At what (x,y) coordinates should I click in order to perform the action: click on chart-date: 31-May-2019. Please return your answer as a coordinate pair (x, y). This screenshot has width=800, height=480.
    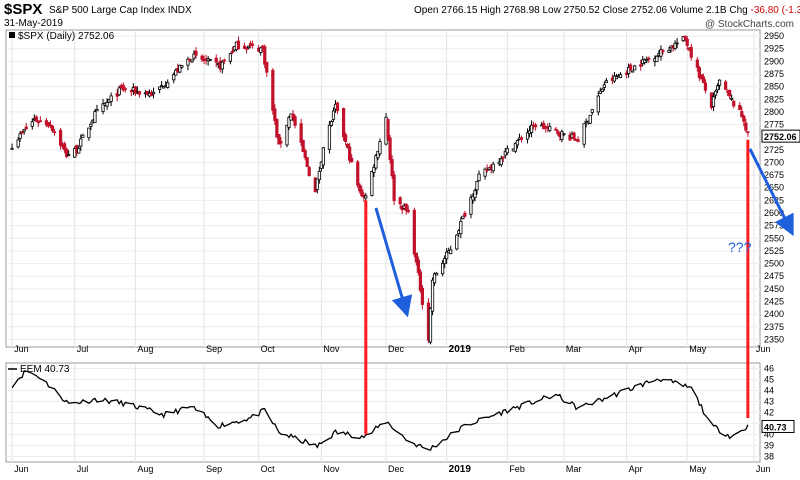
    Looking at the image, I should click on (33, 23).